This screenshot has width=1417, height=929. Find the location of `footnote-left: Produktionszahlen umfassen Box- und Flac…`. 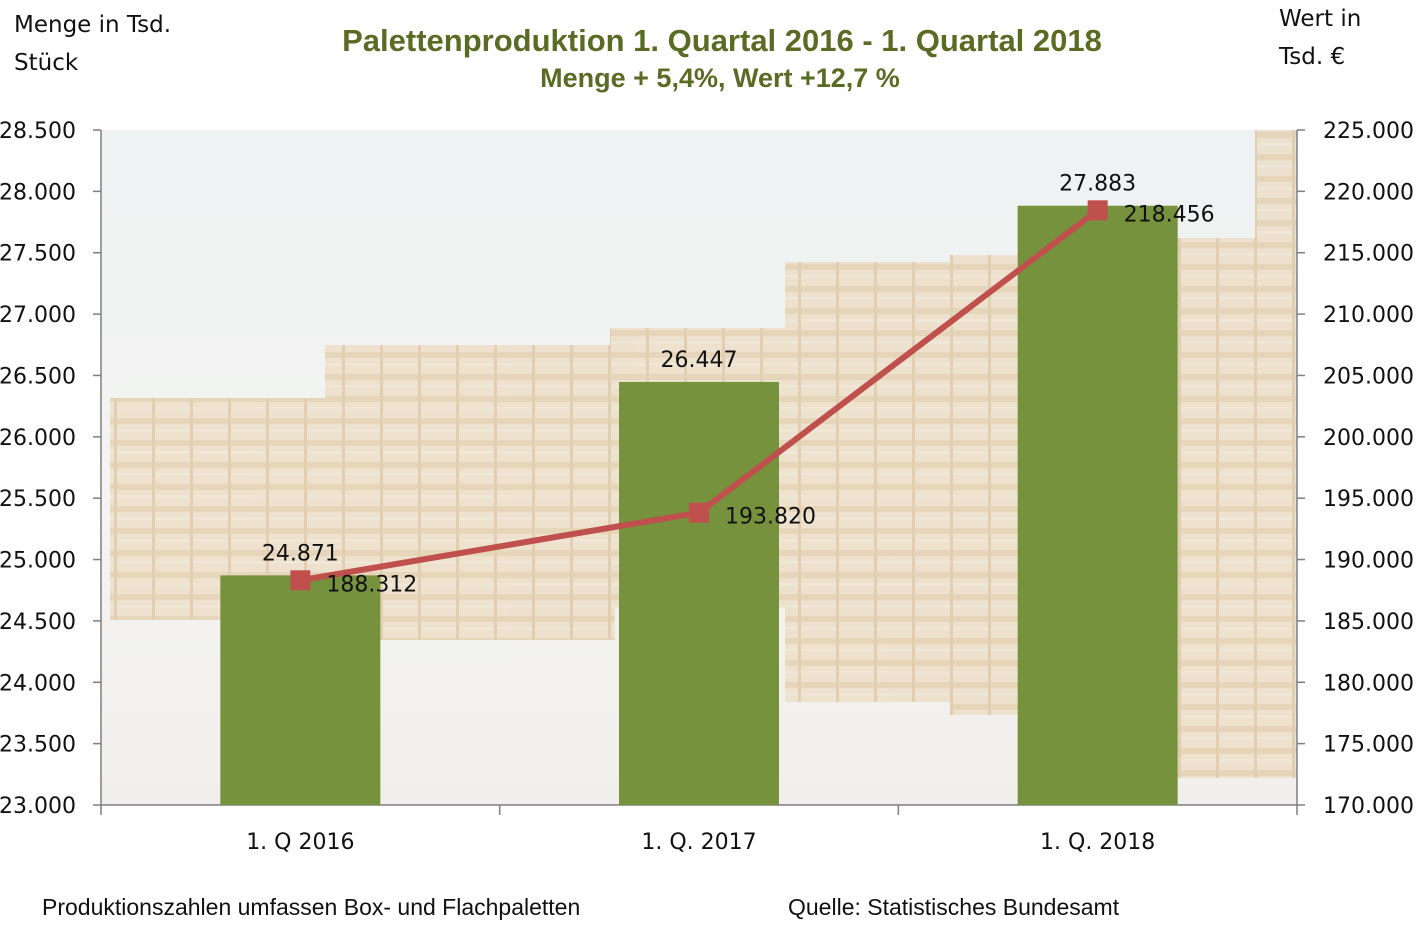

footnote-left: Produktionszahlen umfassen Box- und Flac… is located at coordinates (311, 907).